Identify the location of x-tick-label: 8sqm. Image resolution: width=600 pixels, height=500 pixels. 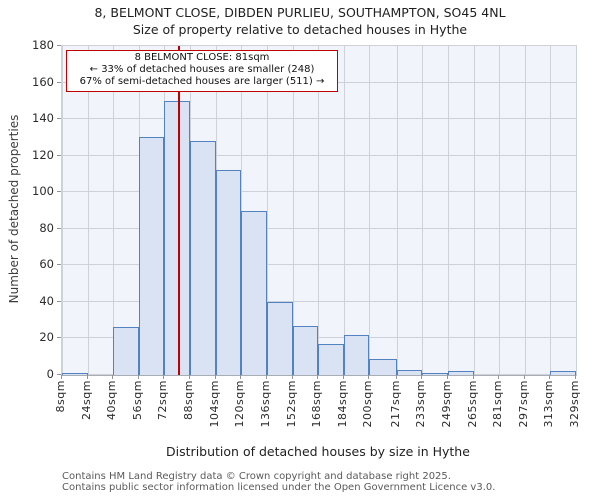
(60, 396).